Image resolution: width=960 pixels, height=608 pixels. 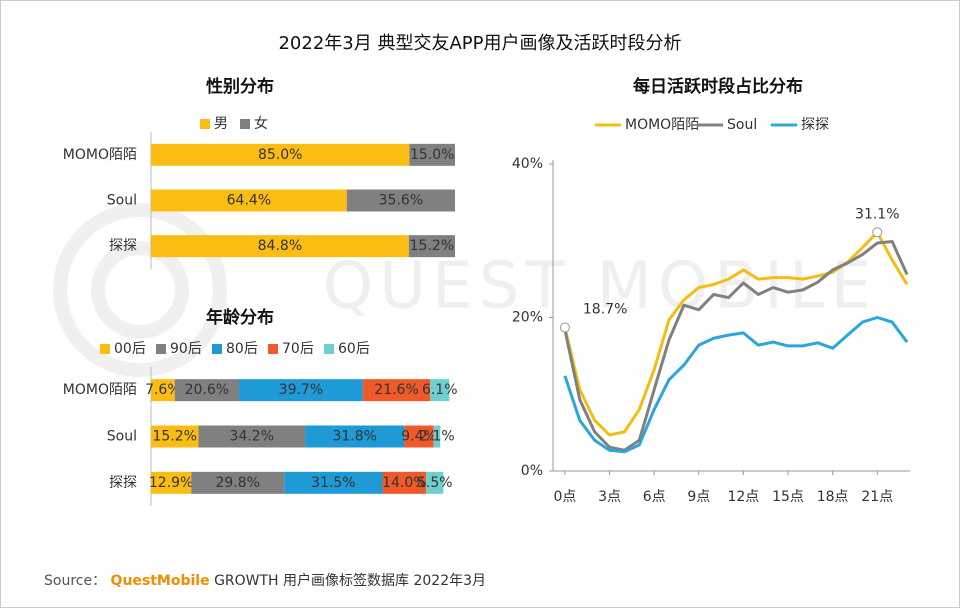 I want to click on watermark: QUEST MOBILE, so click(x=600, y=287).